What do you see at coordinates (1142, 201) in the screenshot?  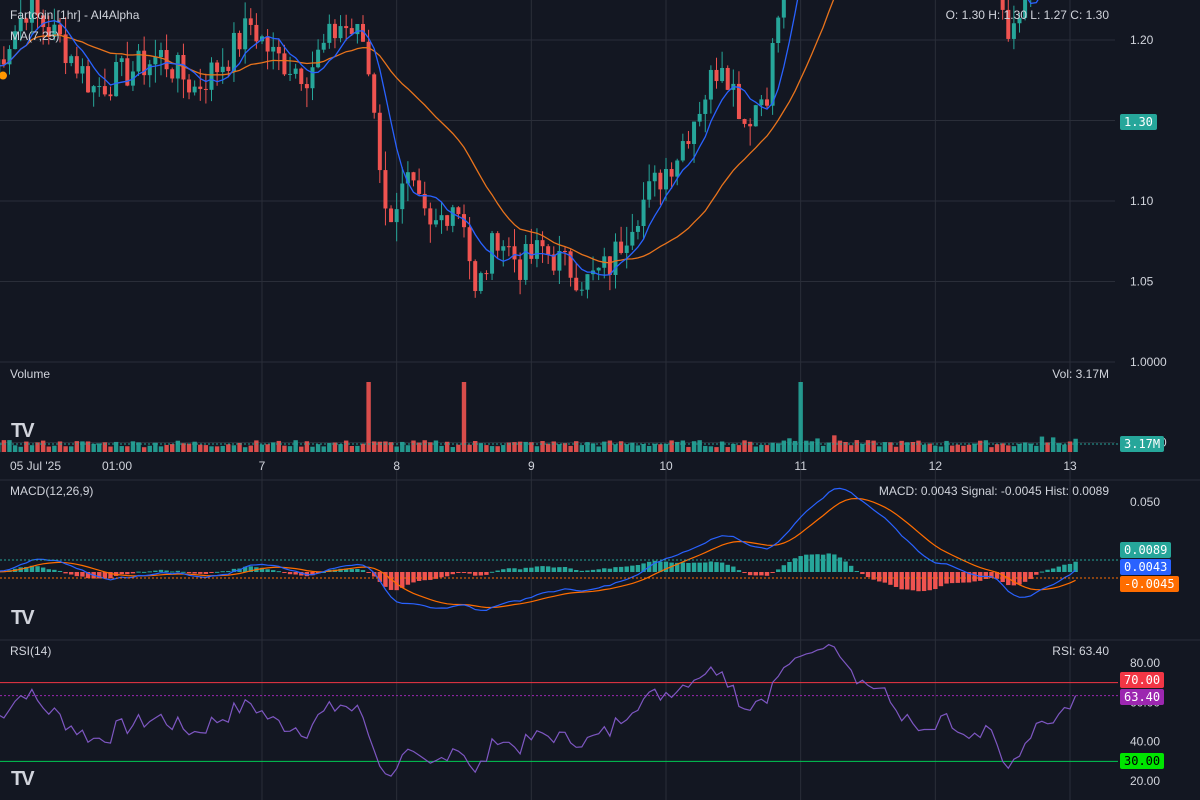 I see `price-tick-label: 1.10` at bounding box center [1142, 201].